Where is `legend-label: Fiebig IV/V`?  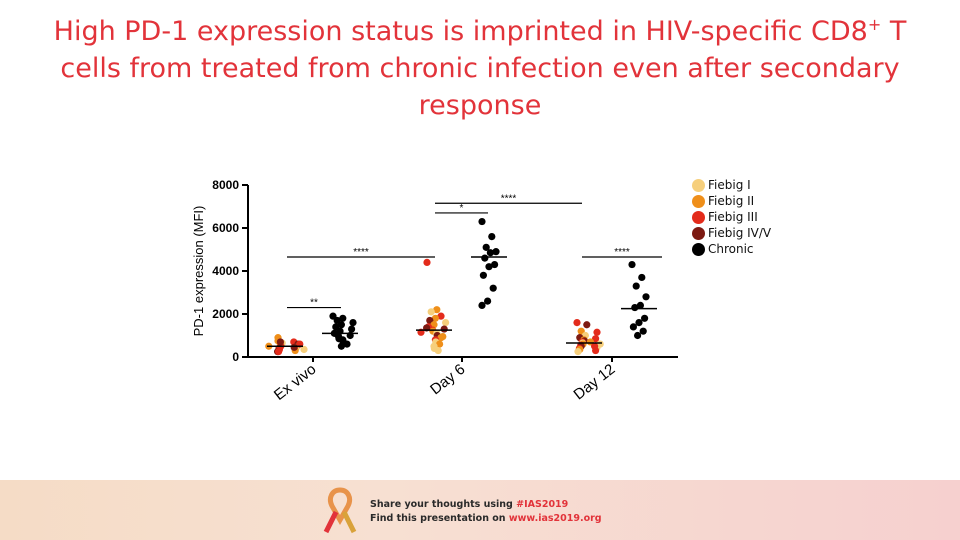
legend-label: Fiebig IV/V is located at coordinates (740, 233).